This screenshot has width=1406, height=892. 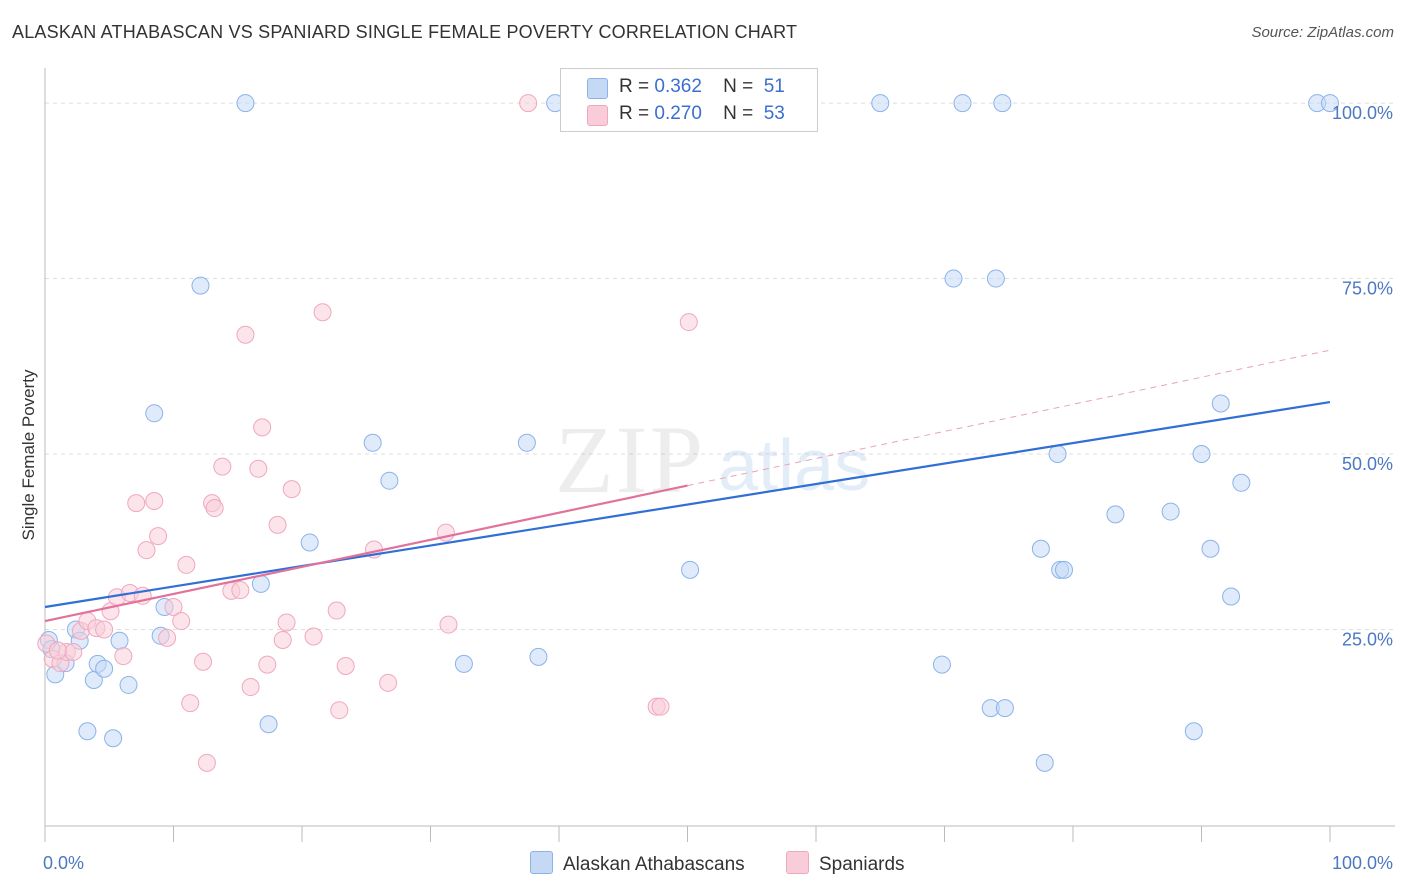 What do you see at coordinates (678, 86) in the screenshot?
I see `r-value: 0.362` at bounding box center [678, 86].